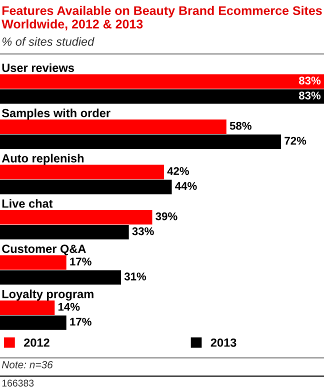  I want to click on data-label: 44%, so click(186, 186).